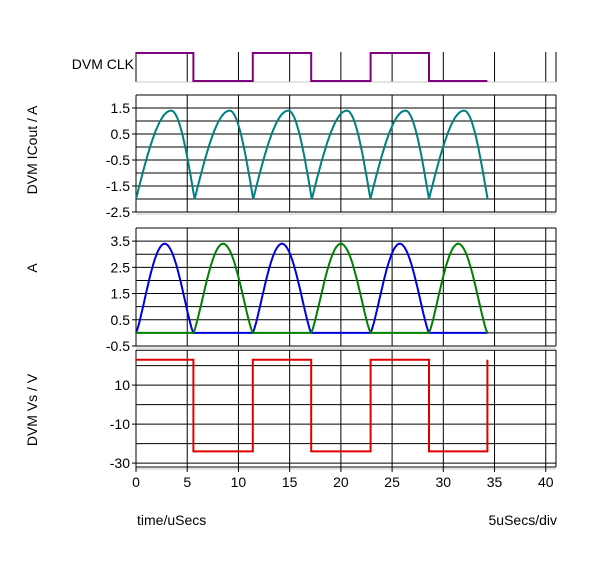 This screenshot has height=563, width=600. I want to click on y-tick-label: -10, so click(120, 424).